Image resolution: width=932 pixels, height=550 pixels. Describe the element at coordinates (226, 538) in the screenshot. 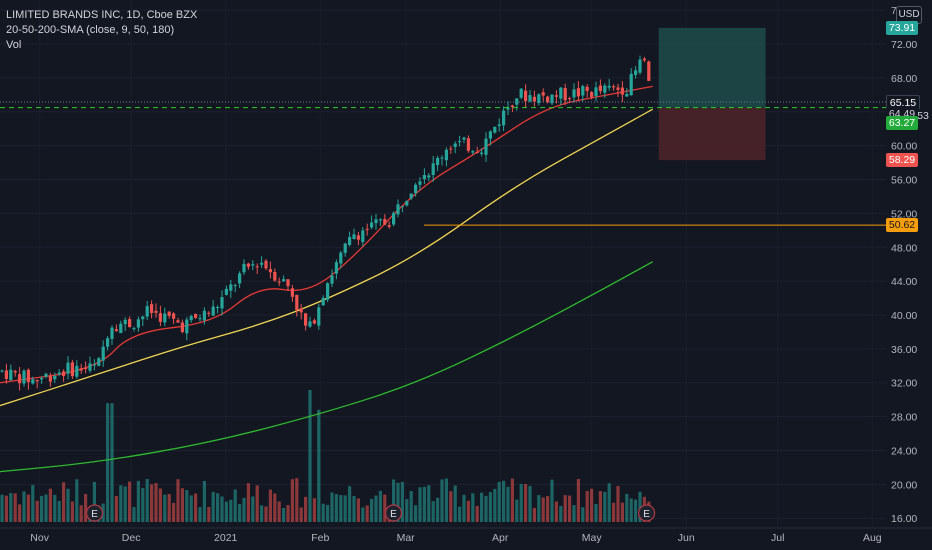

I see `x-tick-label: 2021` at that location.